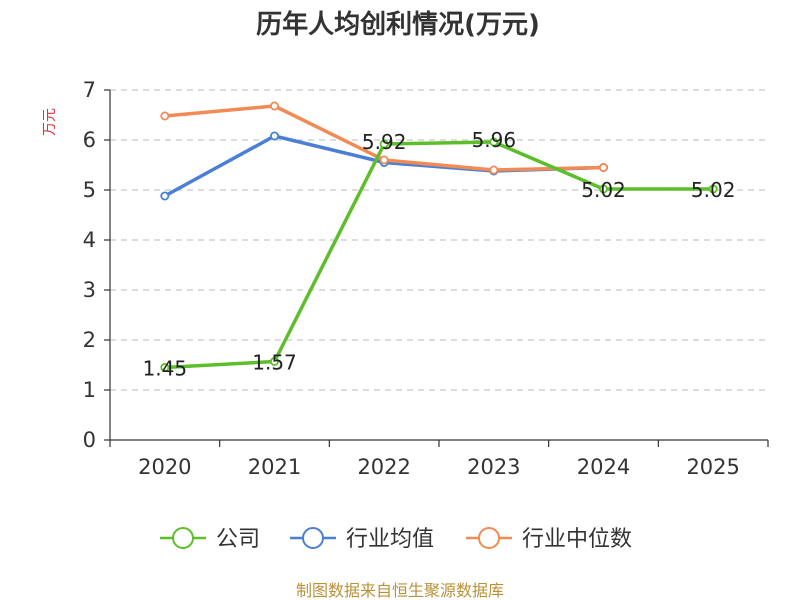 This screenshot has width=800, height=600. I want to click on legend-label: 公司, so click(238, 539).